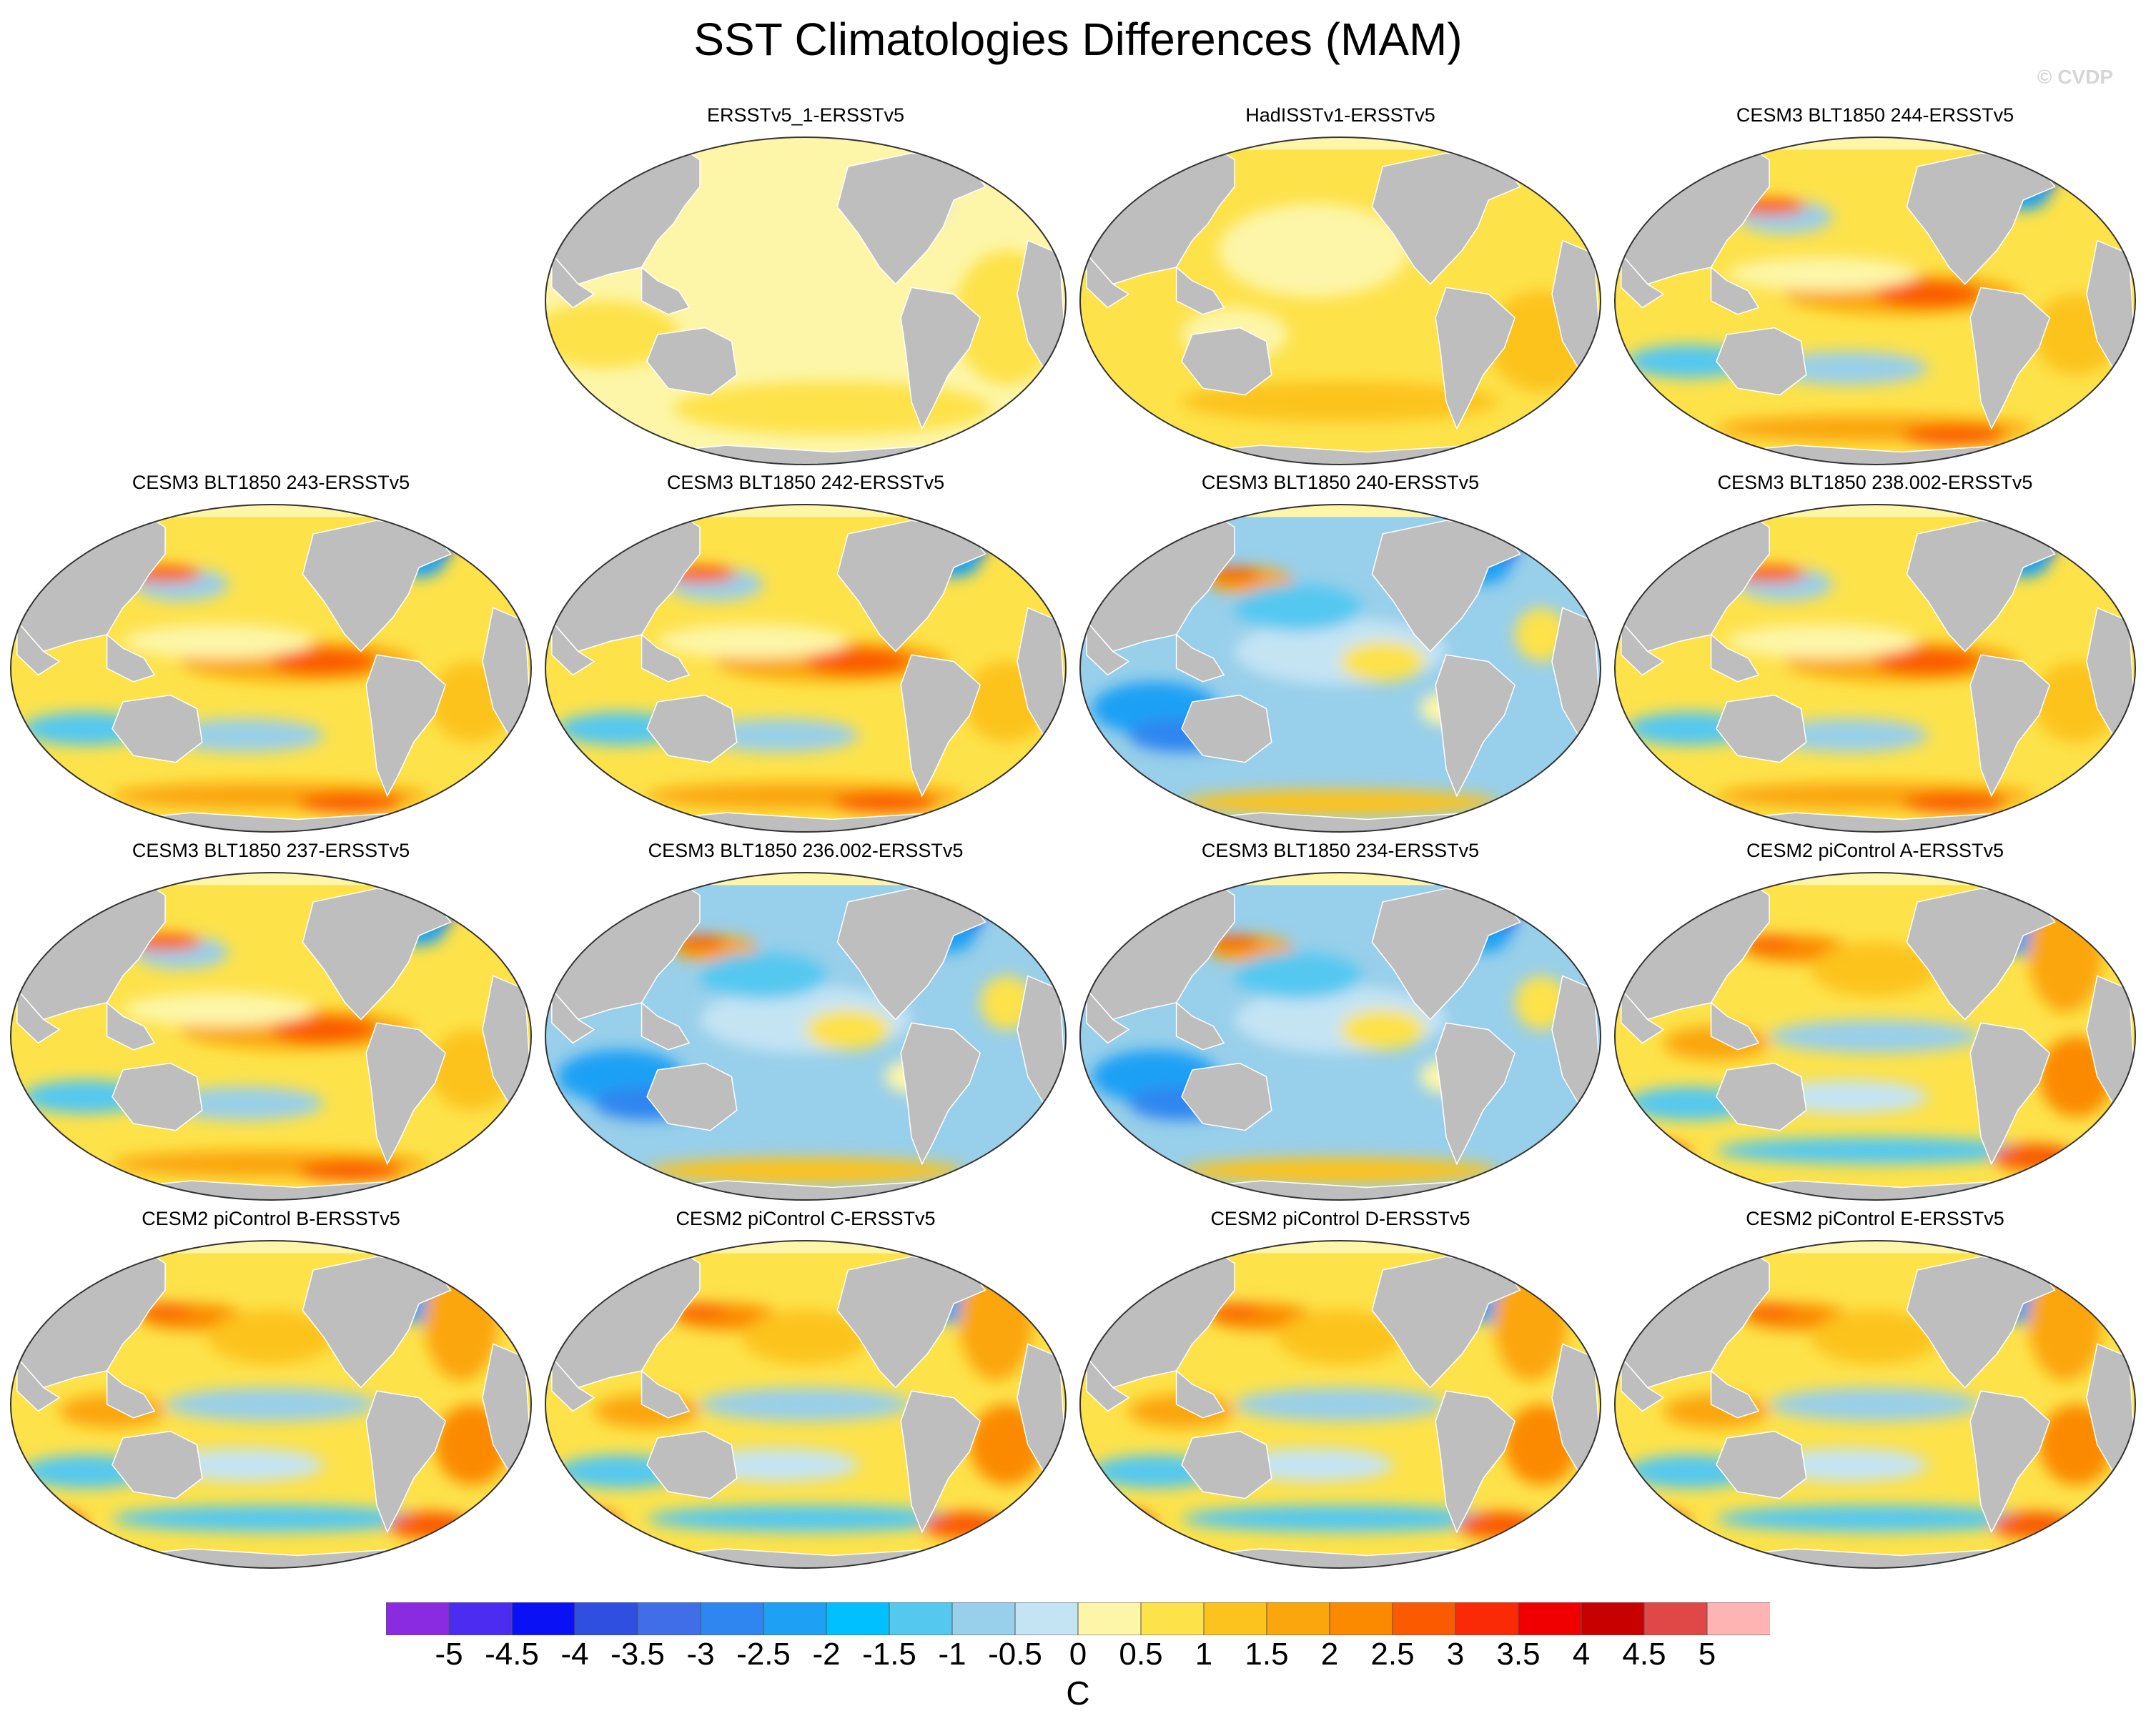 This screenshot has height=1731, width=2156. What do you see at coordinates (637, 1654) in the screenshot?
I see `colorbar-tick-label: -3.5` at bounding box center [637, 1654].